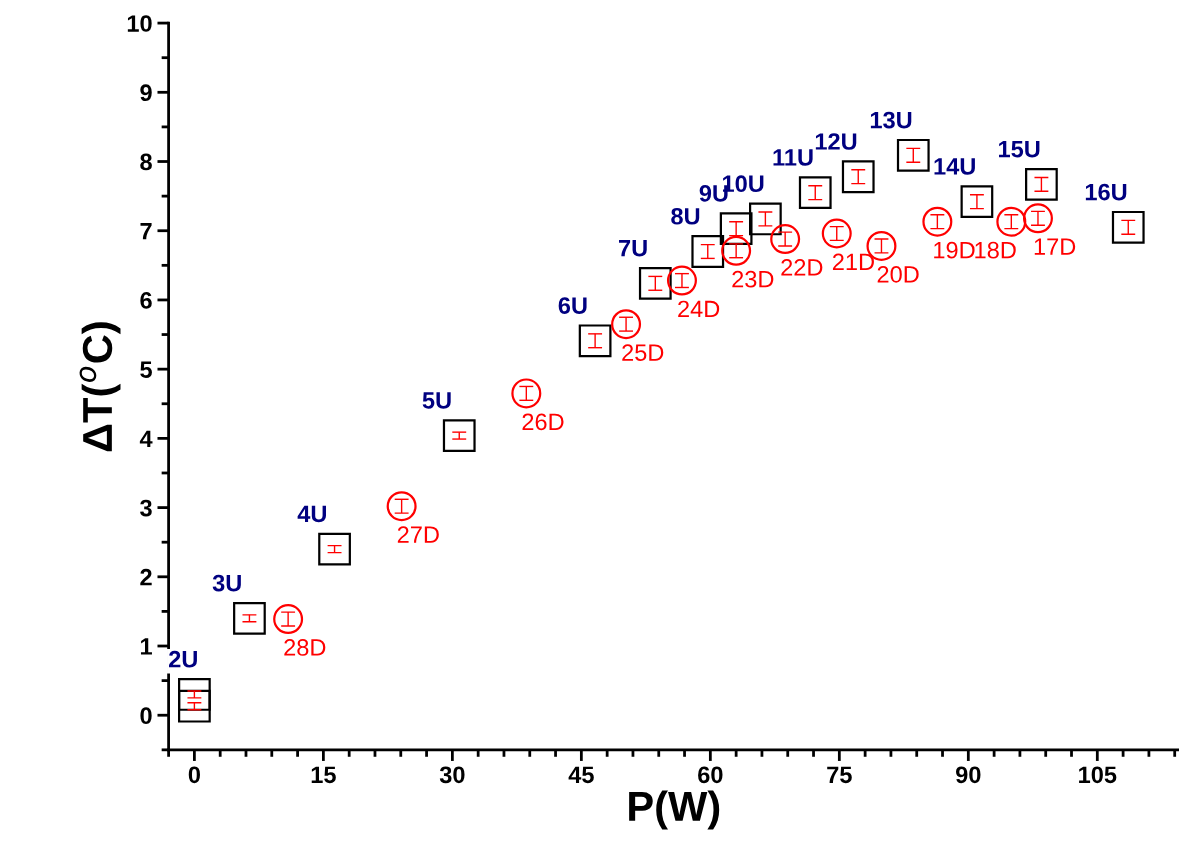 The image size is (1179, 855). What do you see at coordinates (139, 23) in the screenshot?
I see `y-tick-label: 10` at bounding box center [139, 23].